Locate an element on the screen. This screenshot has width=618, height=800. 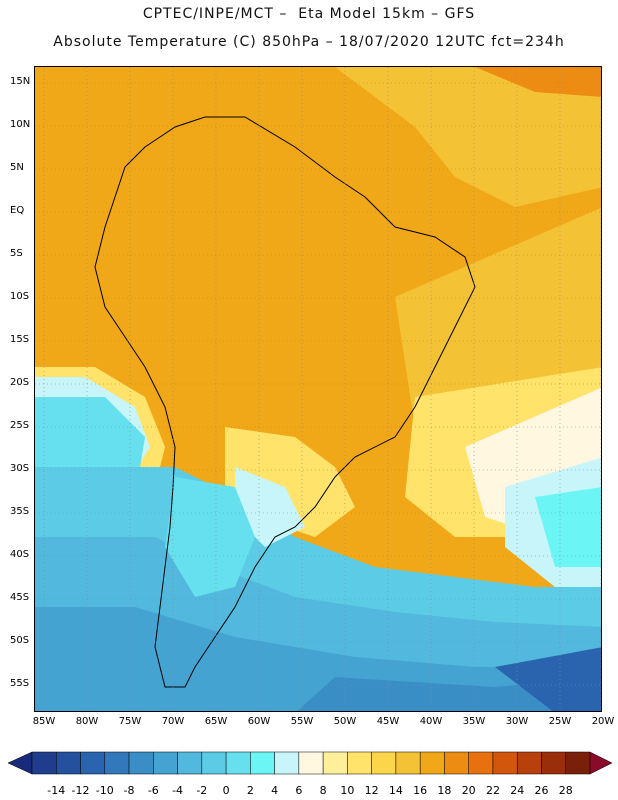
colorbar-tick-label: 24 is located at coordinates (517, 790).